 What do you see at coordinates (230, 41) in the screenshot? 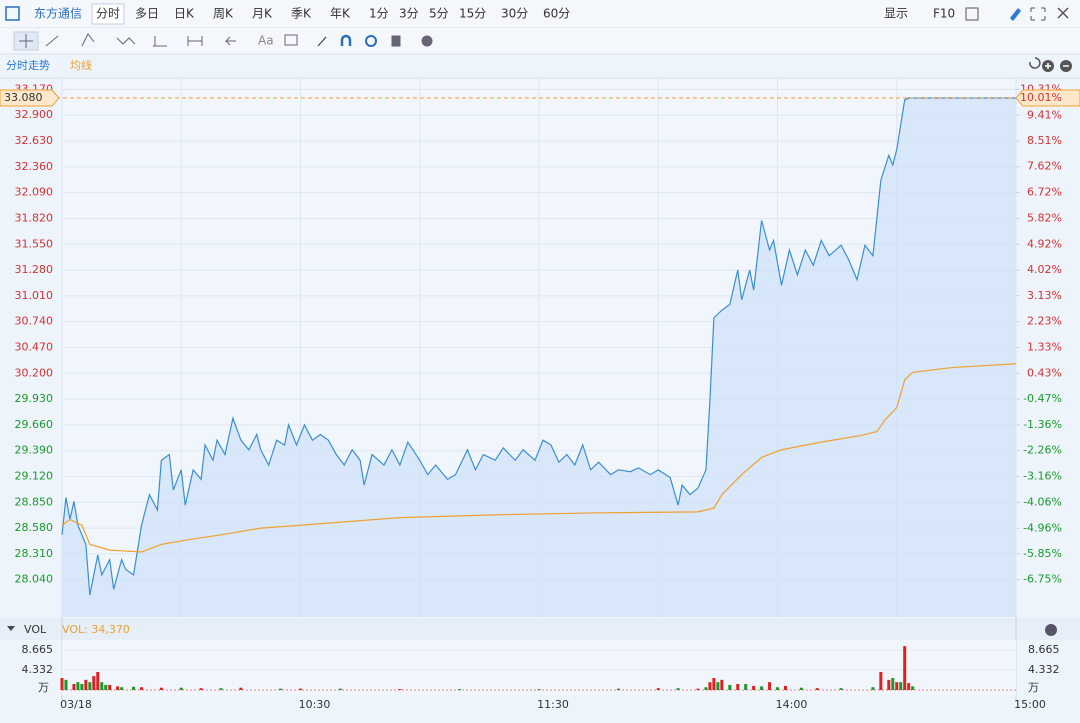
I see `tool-arrow` at bounding box center [230, 41].